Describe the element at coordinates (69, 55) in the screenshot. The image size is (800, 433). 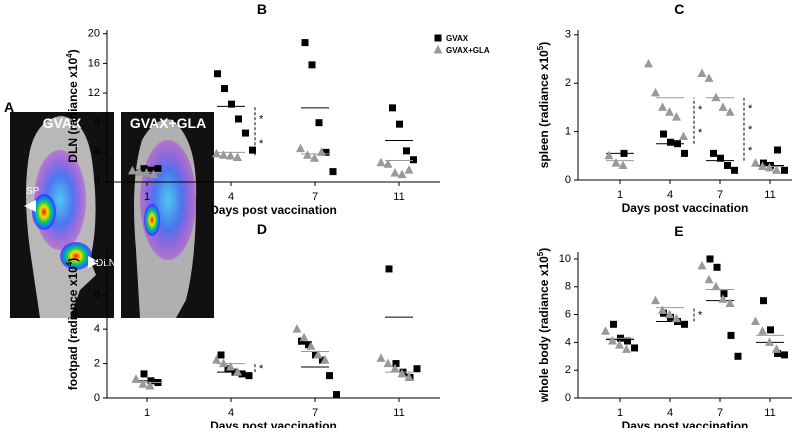
I see `y-label-exponent: 4` at that location.